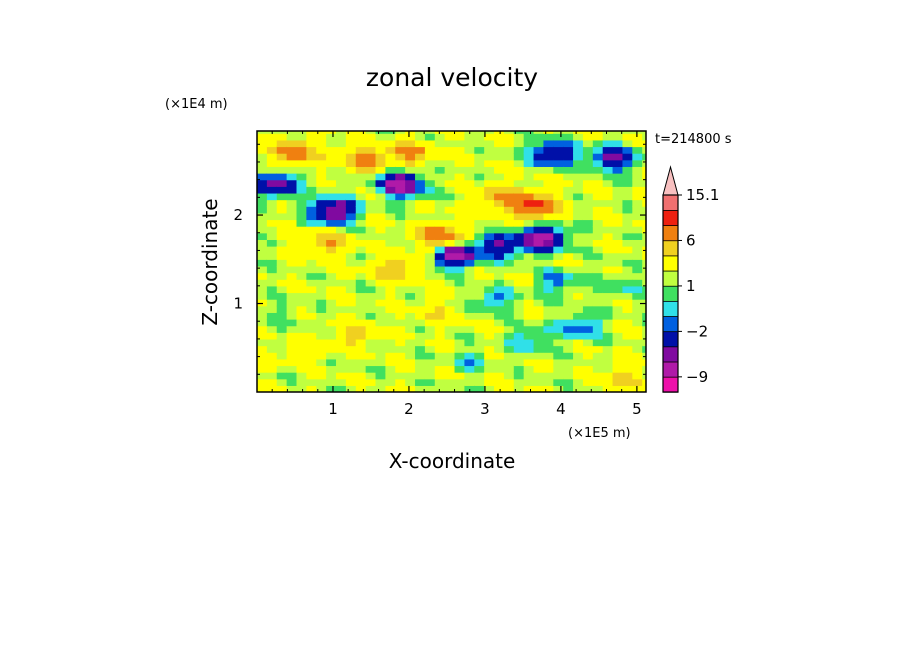  I want to click on x-tick-label: 1, so click(333, 409).